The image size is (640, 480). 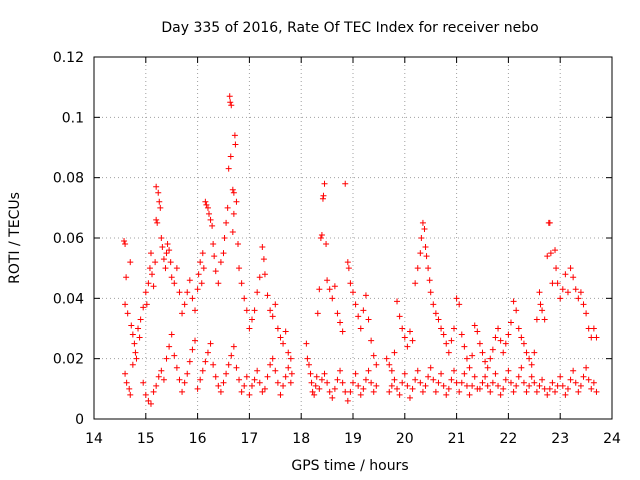 What do you see at coordinates (560, 439) in the screenshot?
I see `x-tick-label: 23` at bounding box center [560, 439].